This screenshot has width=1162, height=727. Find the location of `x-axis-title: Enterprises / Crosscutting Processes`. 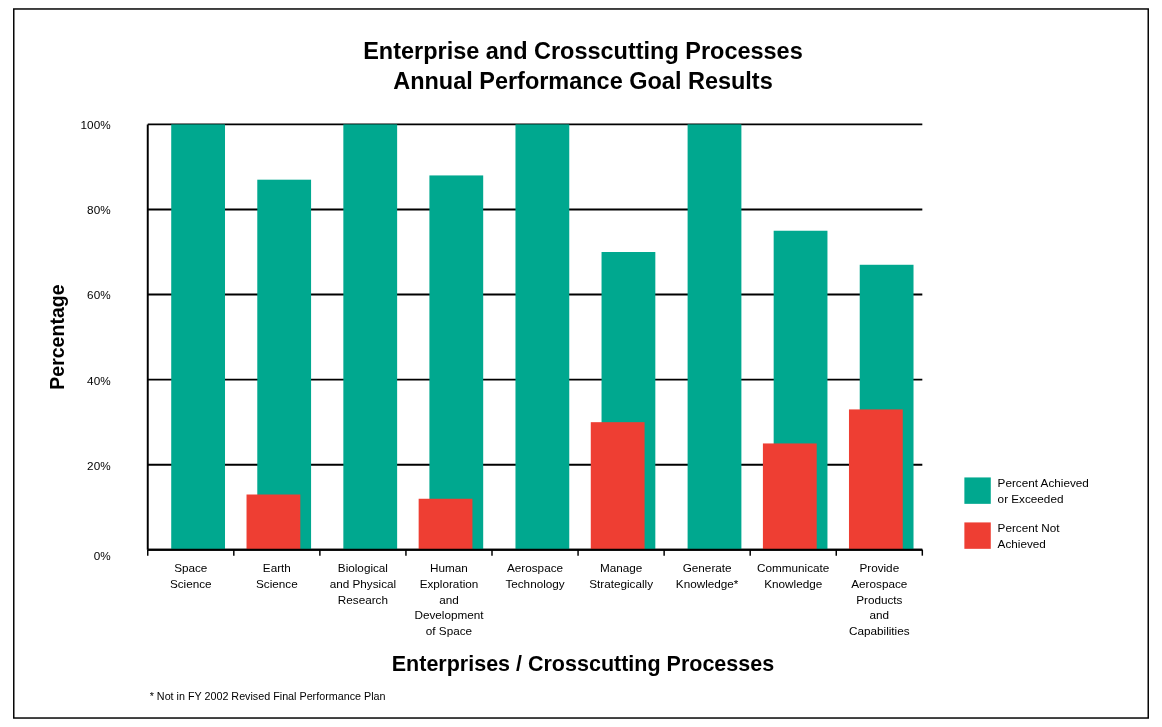

x-axis-title: Enterprises / Crosscutting Processes is located at coordinates (583, 664).